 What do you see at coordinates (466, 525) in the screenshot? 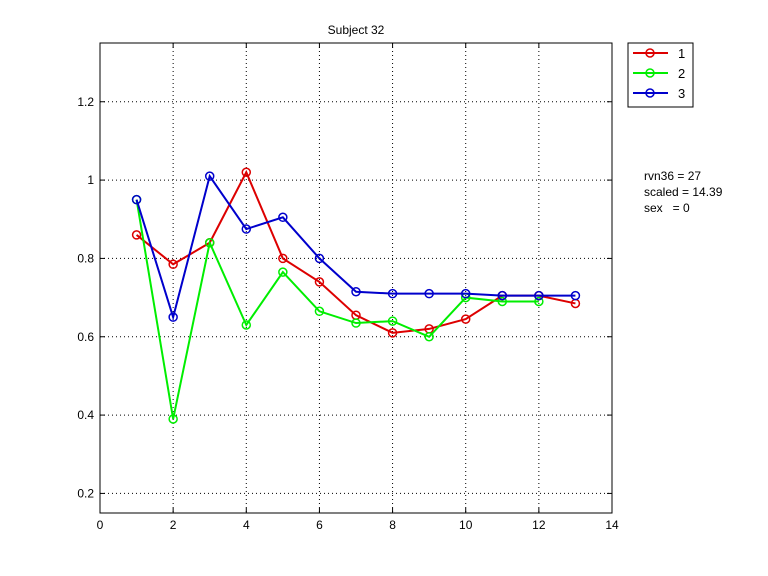
I see `x-tick-label: 10` at bounding box center [466, 525].